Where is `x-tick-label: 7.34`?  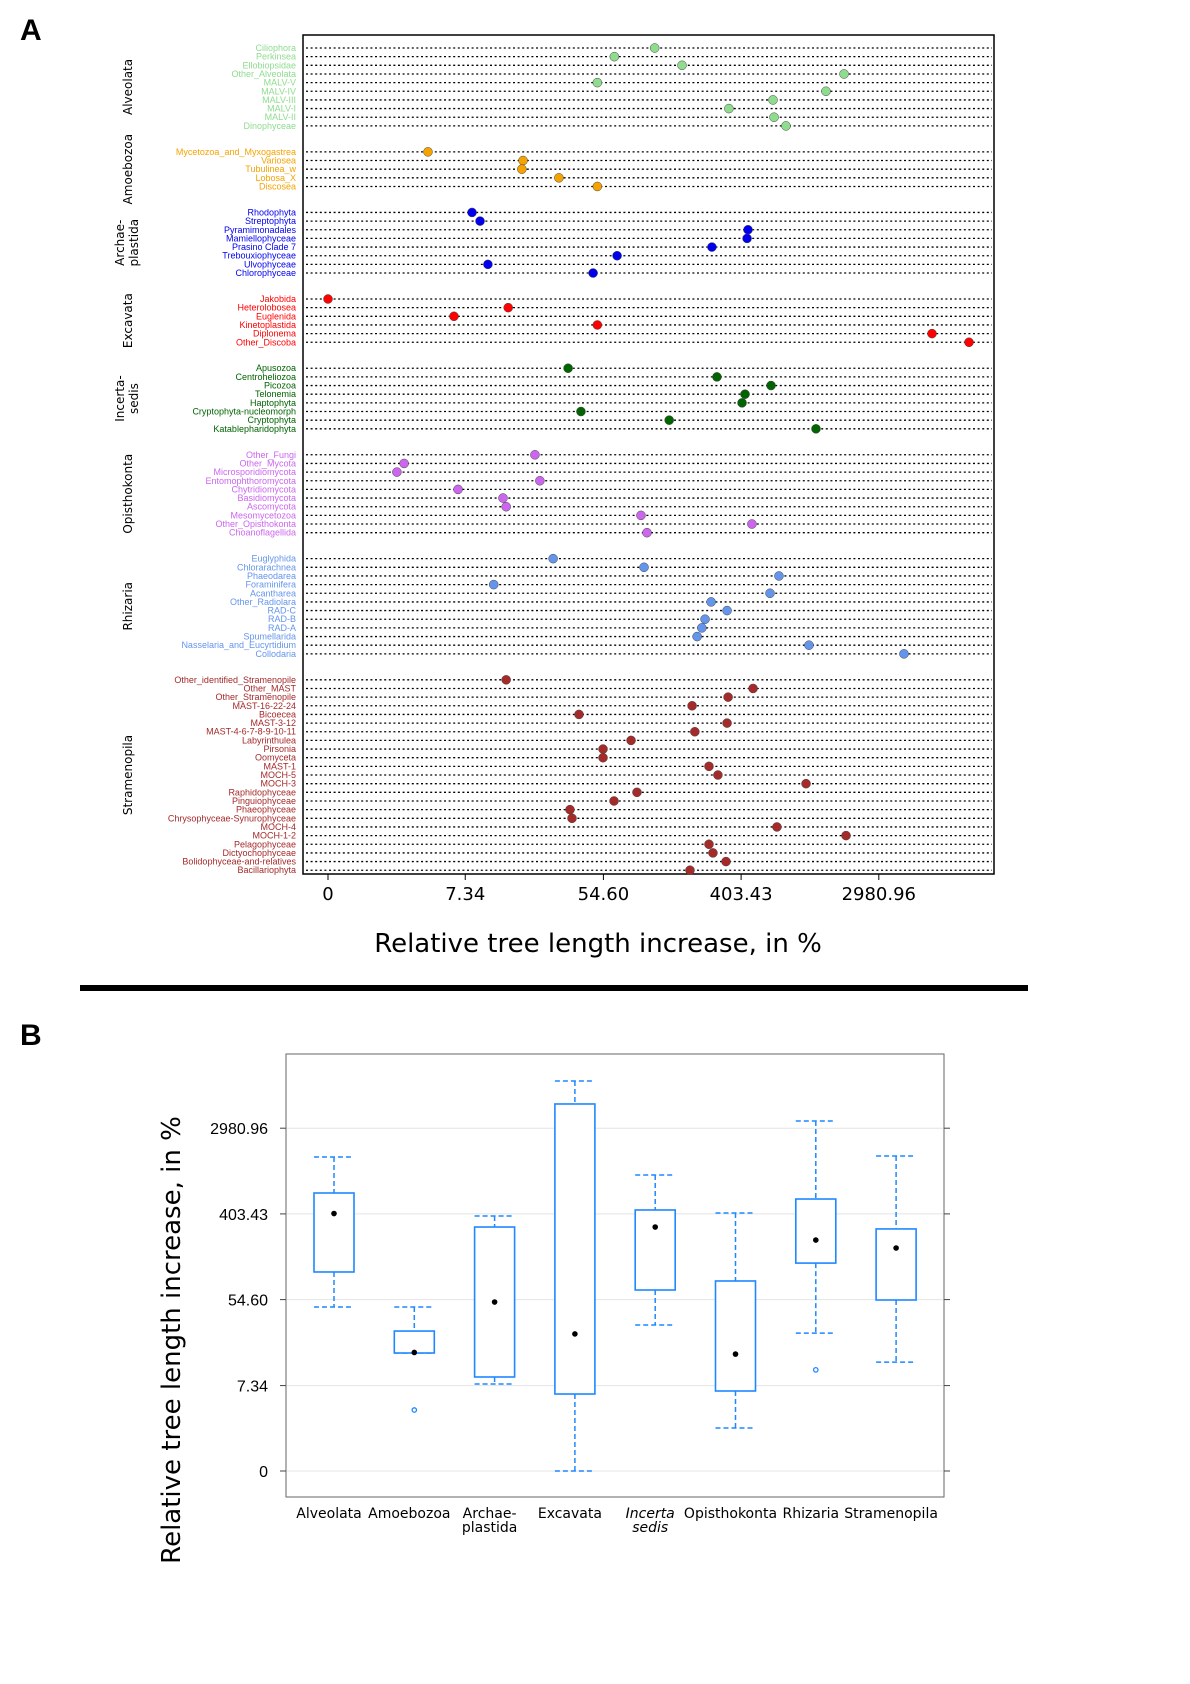 x-tick-label: 7.34 is located at coordinates (465, 894).